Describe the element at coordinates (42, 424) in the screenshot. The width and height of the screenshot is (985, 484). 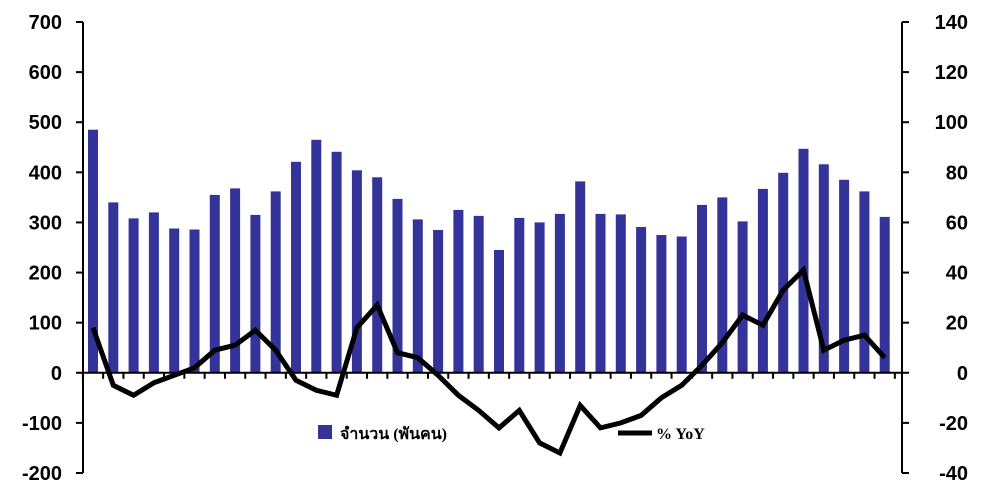
I see `left-tick-label: -100` at that location.